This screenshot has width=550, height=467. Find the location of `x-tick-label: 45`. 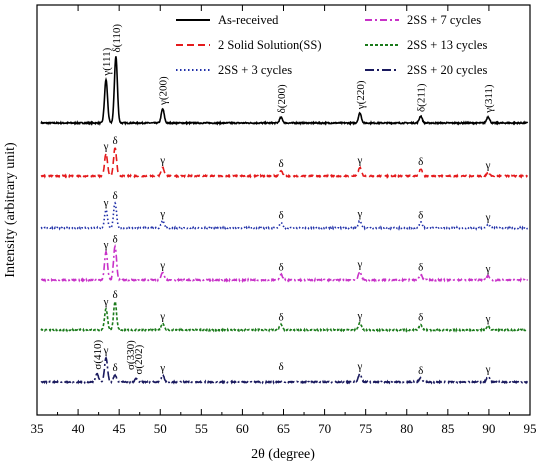

x-tick-label: 45 is located at coordinates (119, 428).